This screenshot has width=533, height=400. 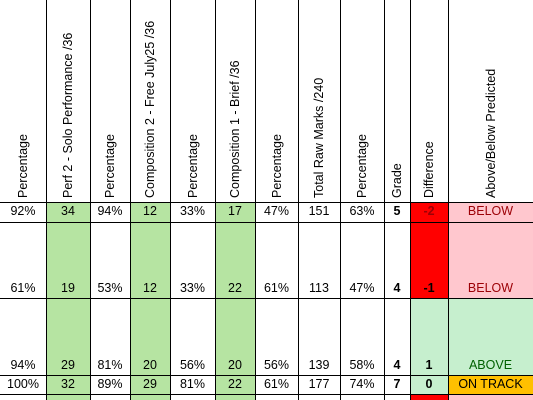 I want to click on table-cell: 89%, so click(x=110, y=384).